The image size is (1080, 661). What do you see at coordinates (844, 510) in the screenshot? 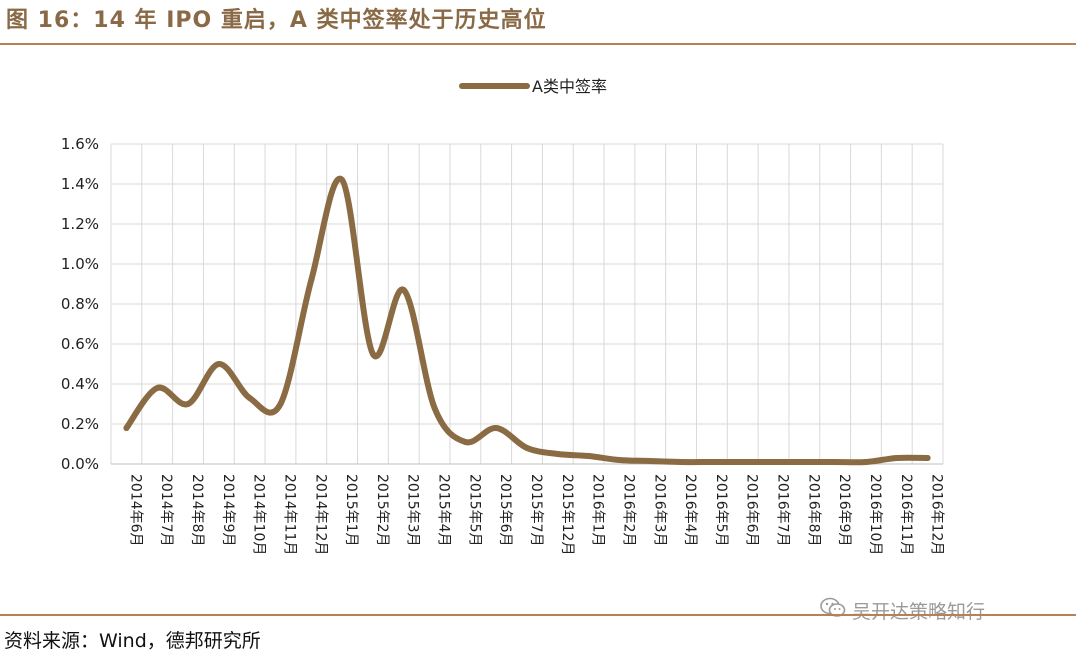
I see `x-tick-label: 2016年9月` at bounding box center [844, 510].